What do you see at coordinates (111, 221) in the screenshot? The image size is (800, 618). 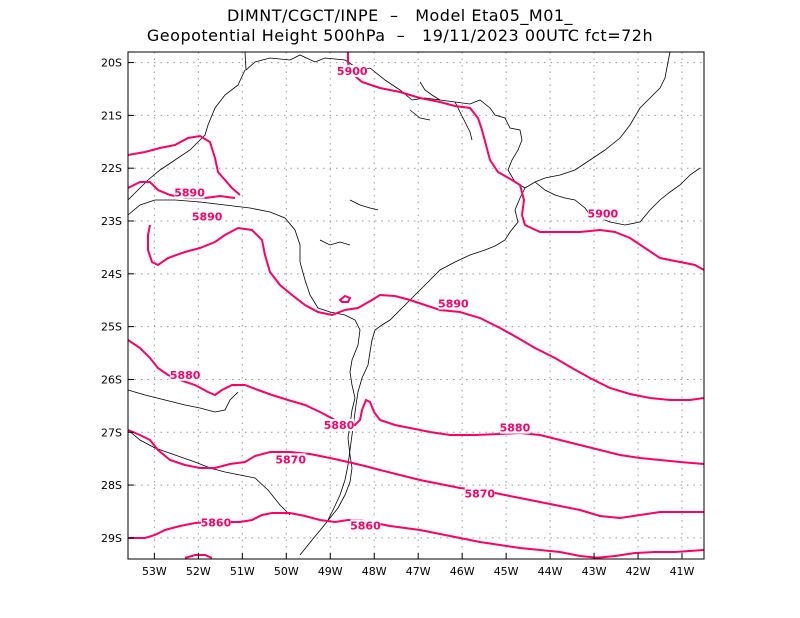 I see `lat-tick-label: 23S` at bounding box center [111, 221].